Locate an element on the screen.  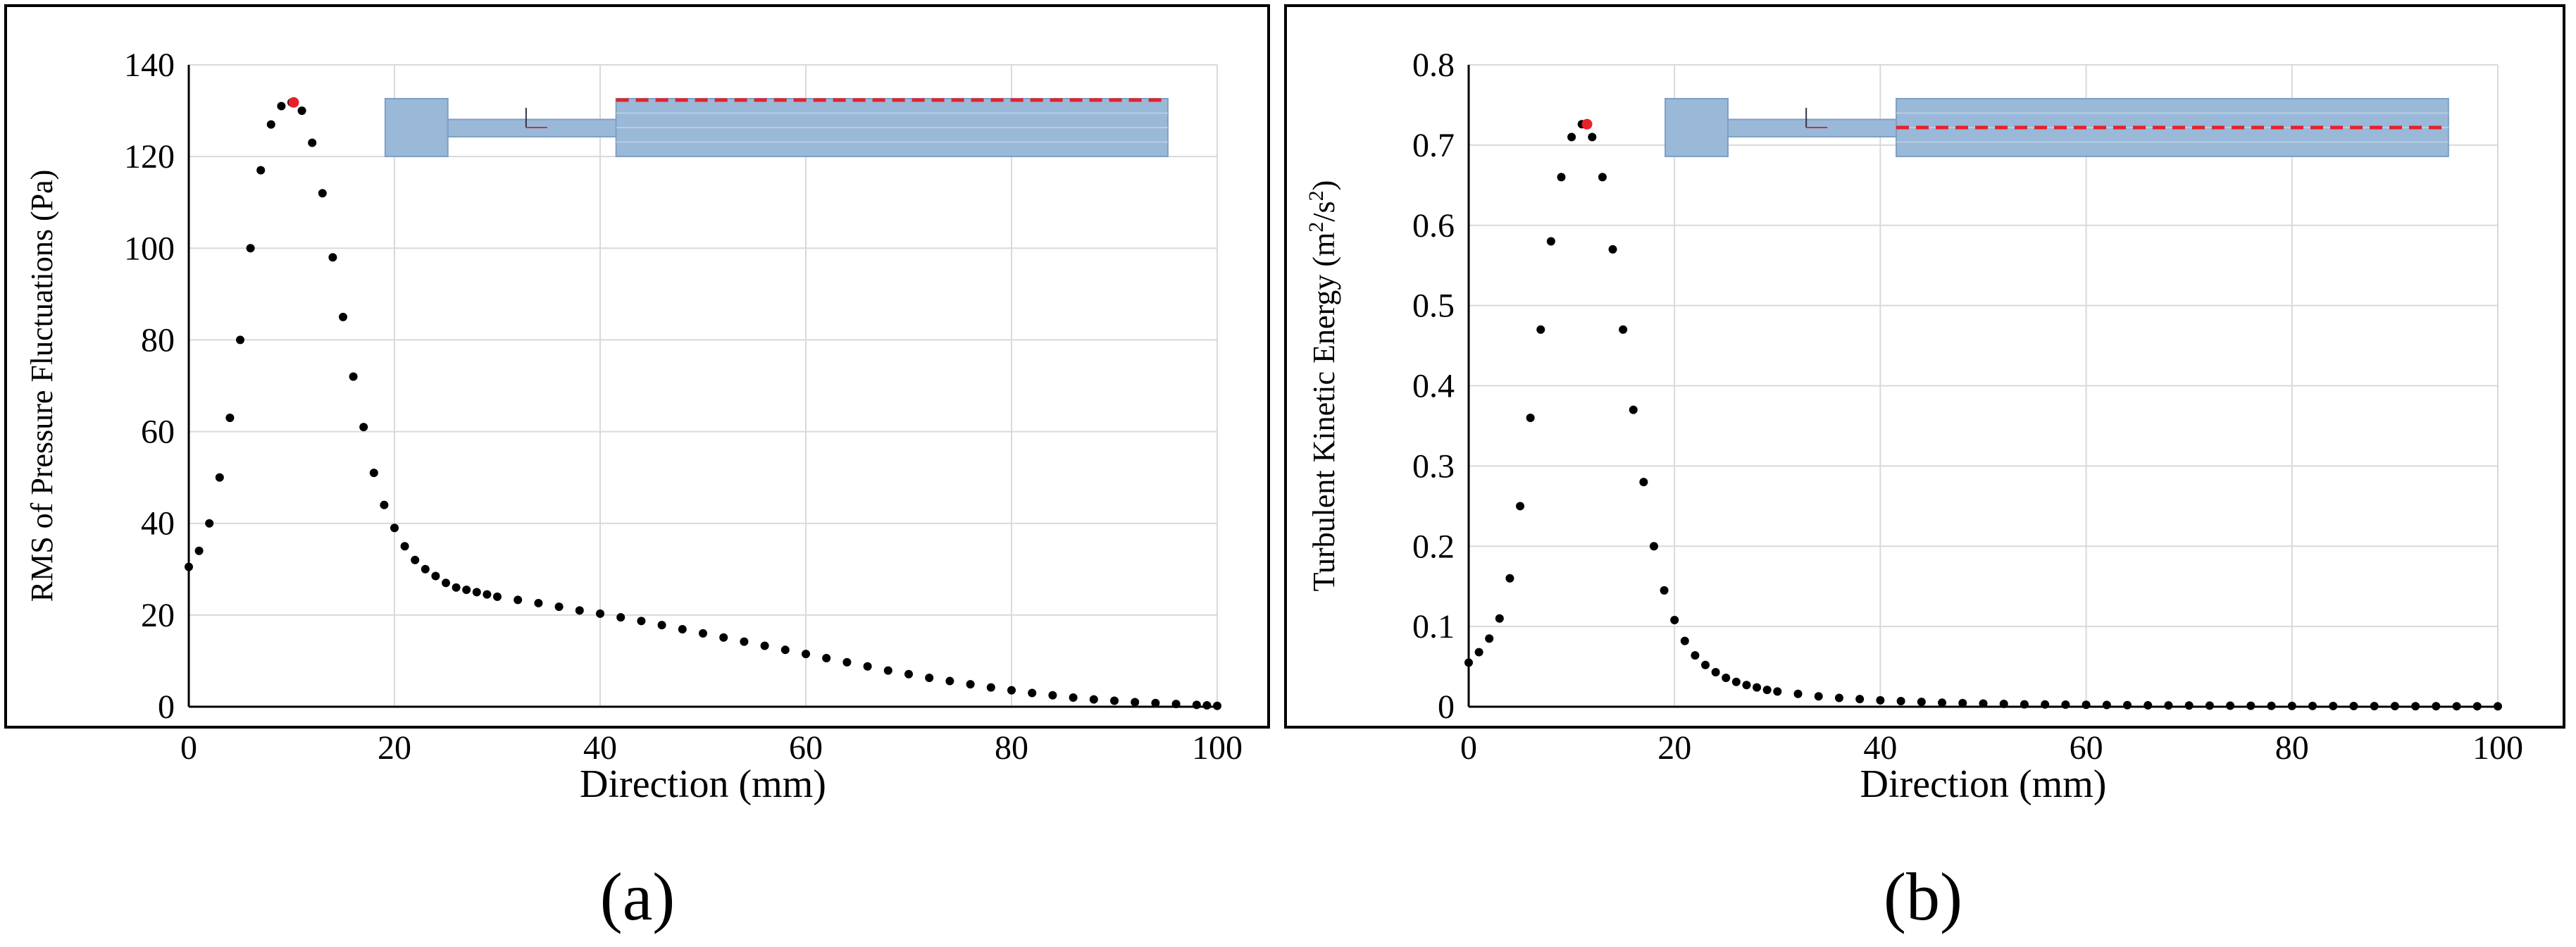
y-tick-label: 0.5 is located at coordinates (1433, 306).